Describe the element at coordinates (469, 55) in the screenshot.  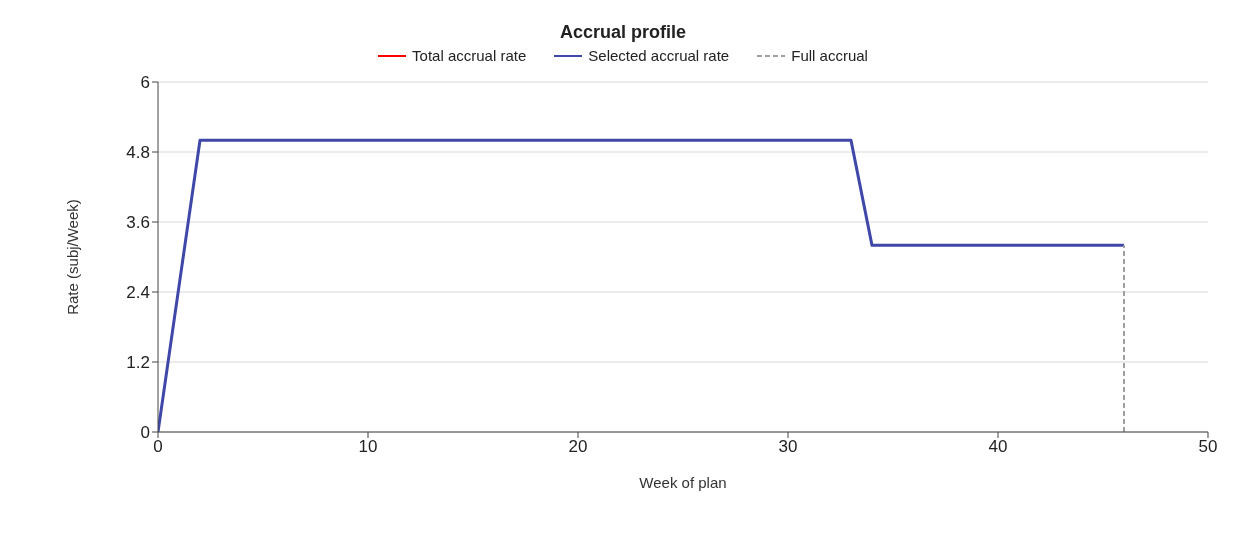
I see `legend-label: Total accrual rate` at that location.